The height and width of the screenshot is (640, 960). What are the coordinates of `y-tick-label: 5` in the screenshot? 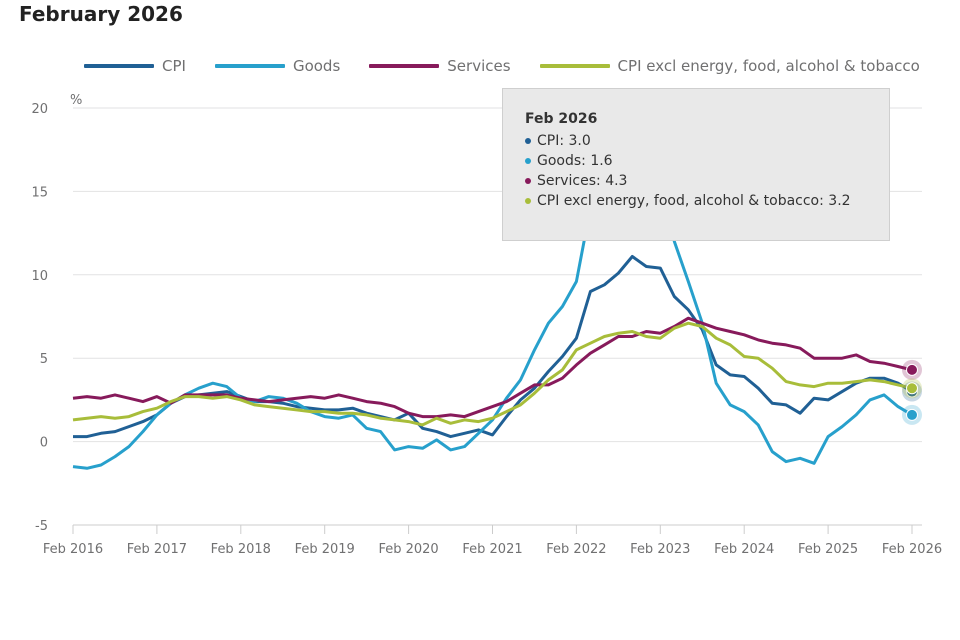 It's located at (44, 359).